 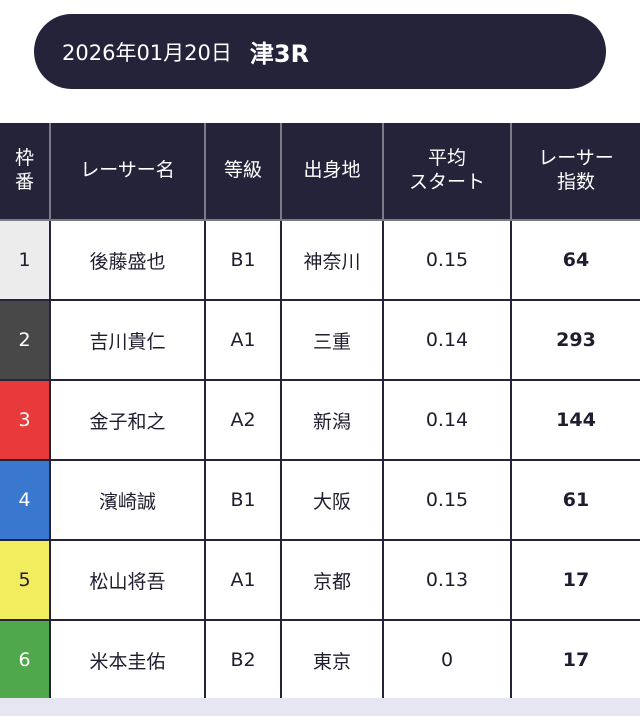 I want to click on hometown-cell: 京都, so click(x=332, y=580).